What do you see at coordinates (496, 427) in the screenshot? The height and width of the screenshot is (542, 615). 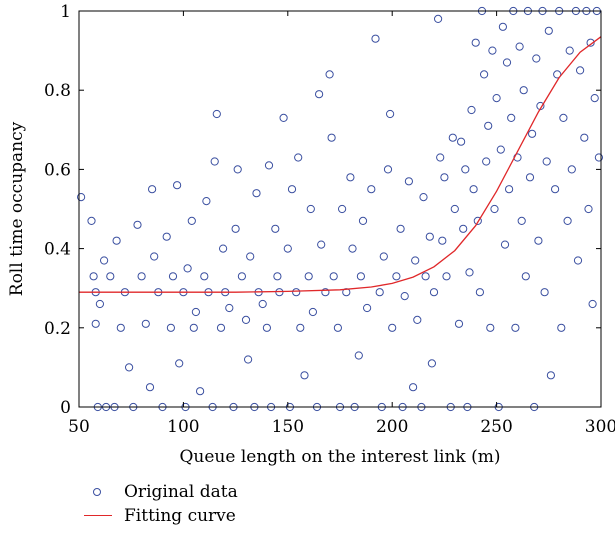 I see `x-tick-label: 250` at bounding box center [496, 427].